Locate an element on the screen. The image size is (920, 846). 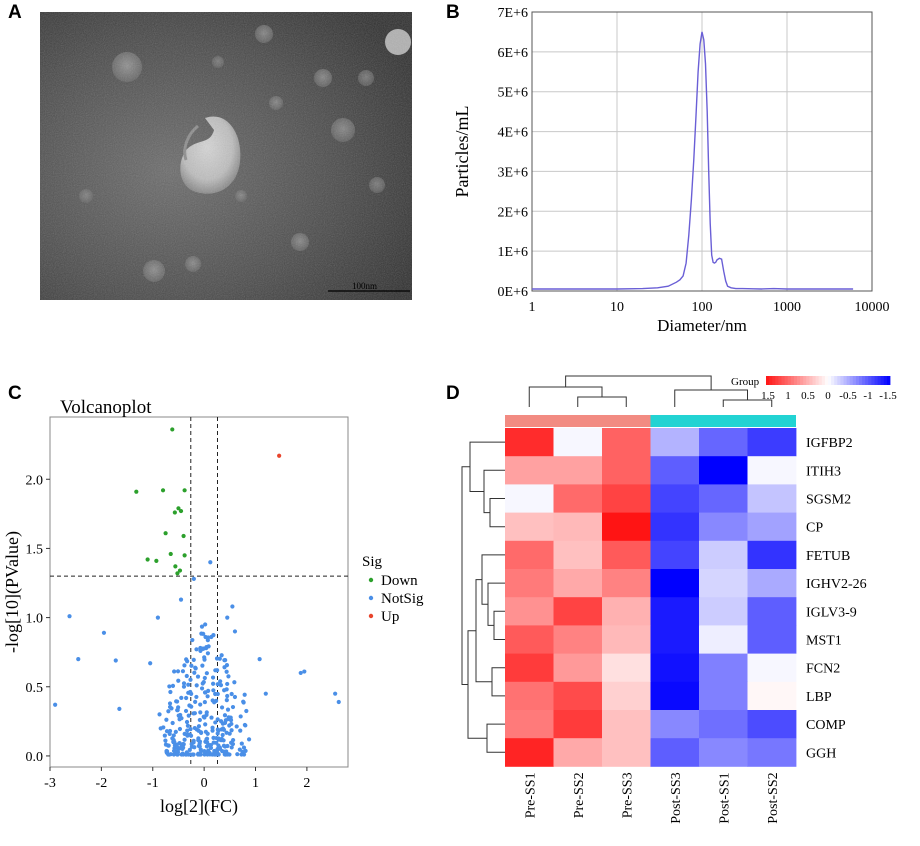
nta-ytick-label: 7E+6 is located at coordinates (513, 13).